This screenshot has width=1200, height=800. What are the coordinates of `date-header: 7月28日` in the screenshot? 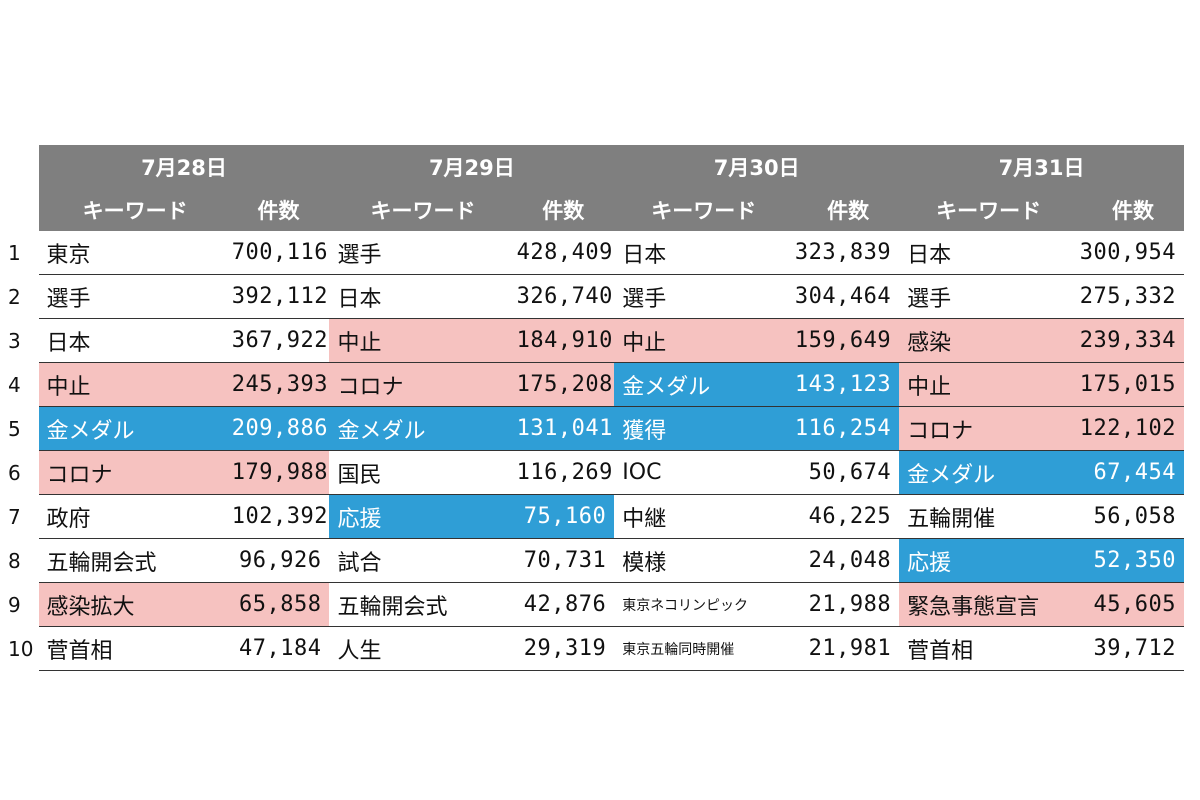 It's located at (184, 167).